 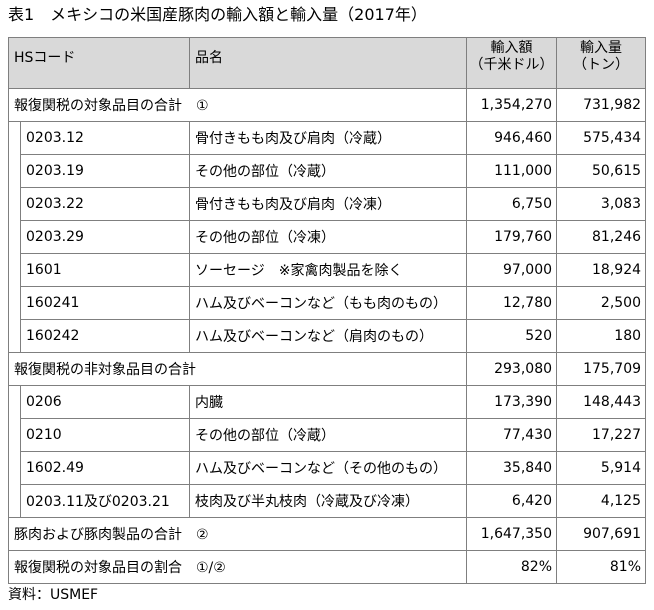 I want to click on product-name-cell: その他の部位（冷凍）, so click(x=328, y=237).